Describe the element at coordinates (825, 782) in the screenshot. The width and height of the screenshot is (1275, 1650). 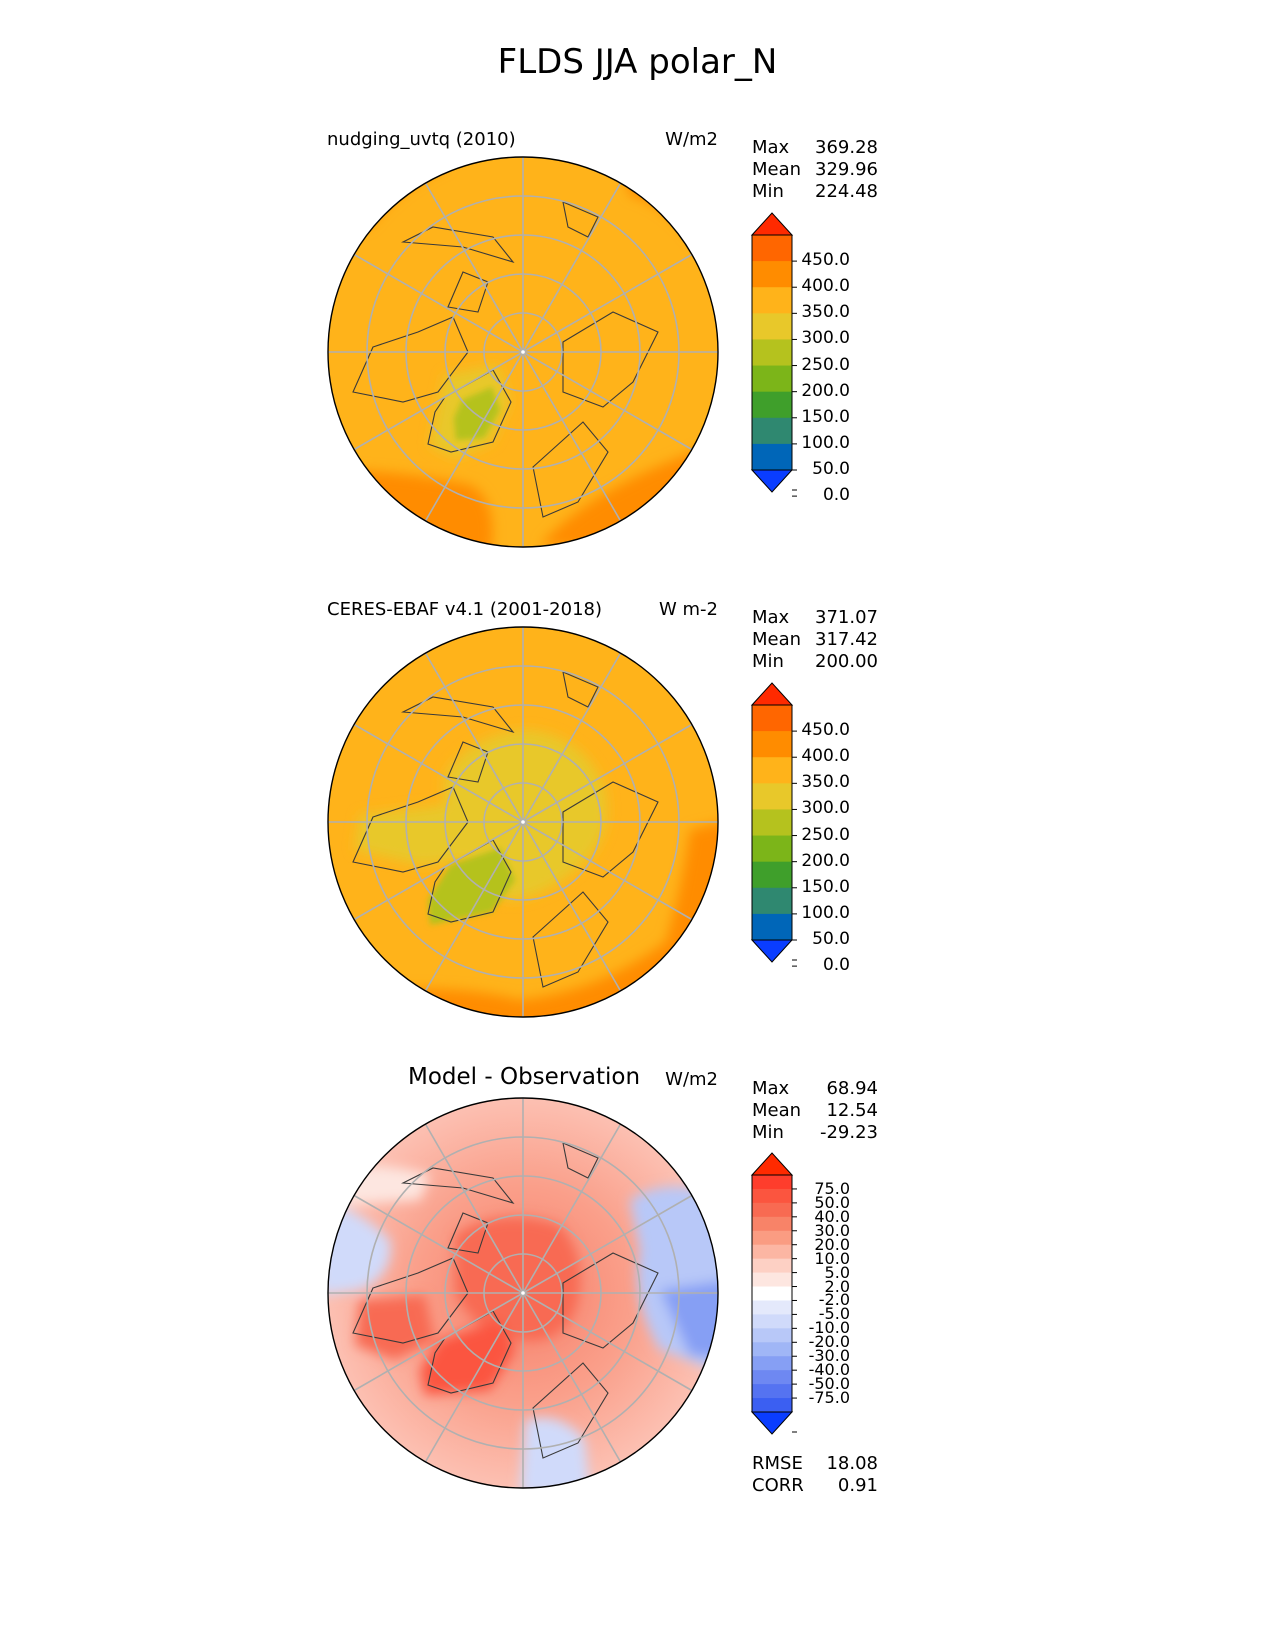
I see `cb-abs-2-label-2: 350.0` at that location.